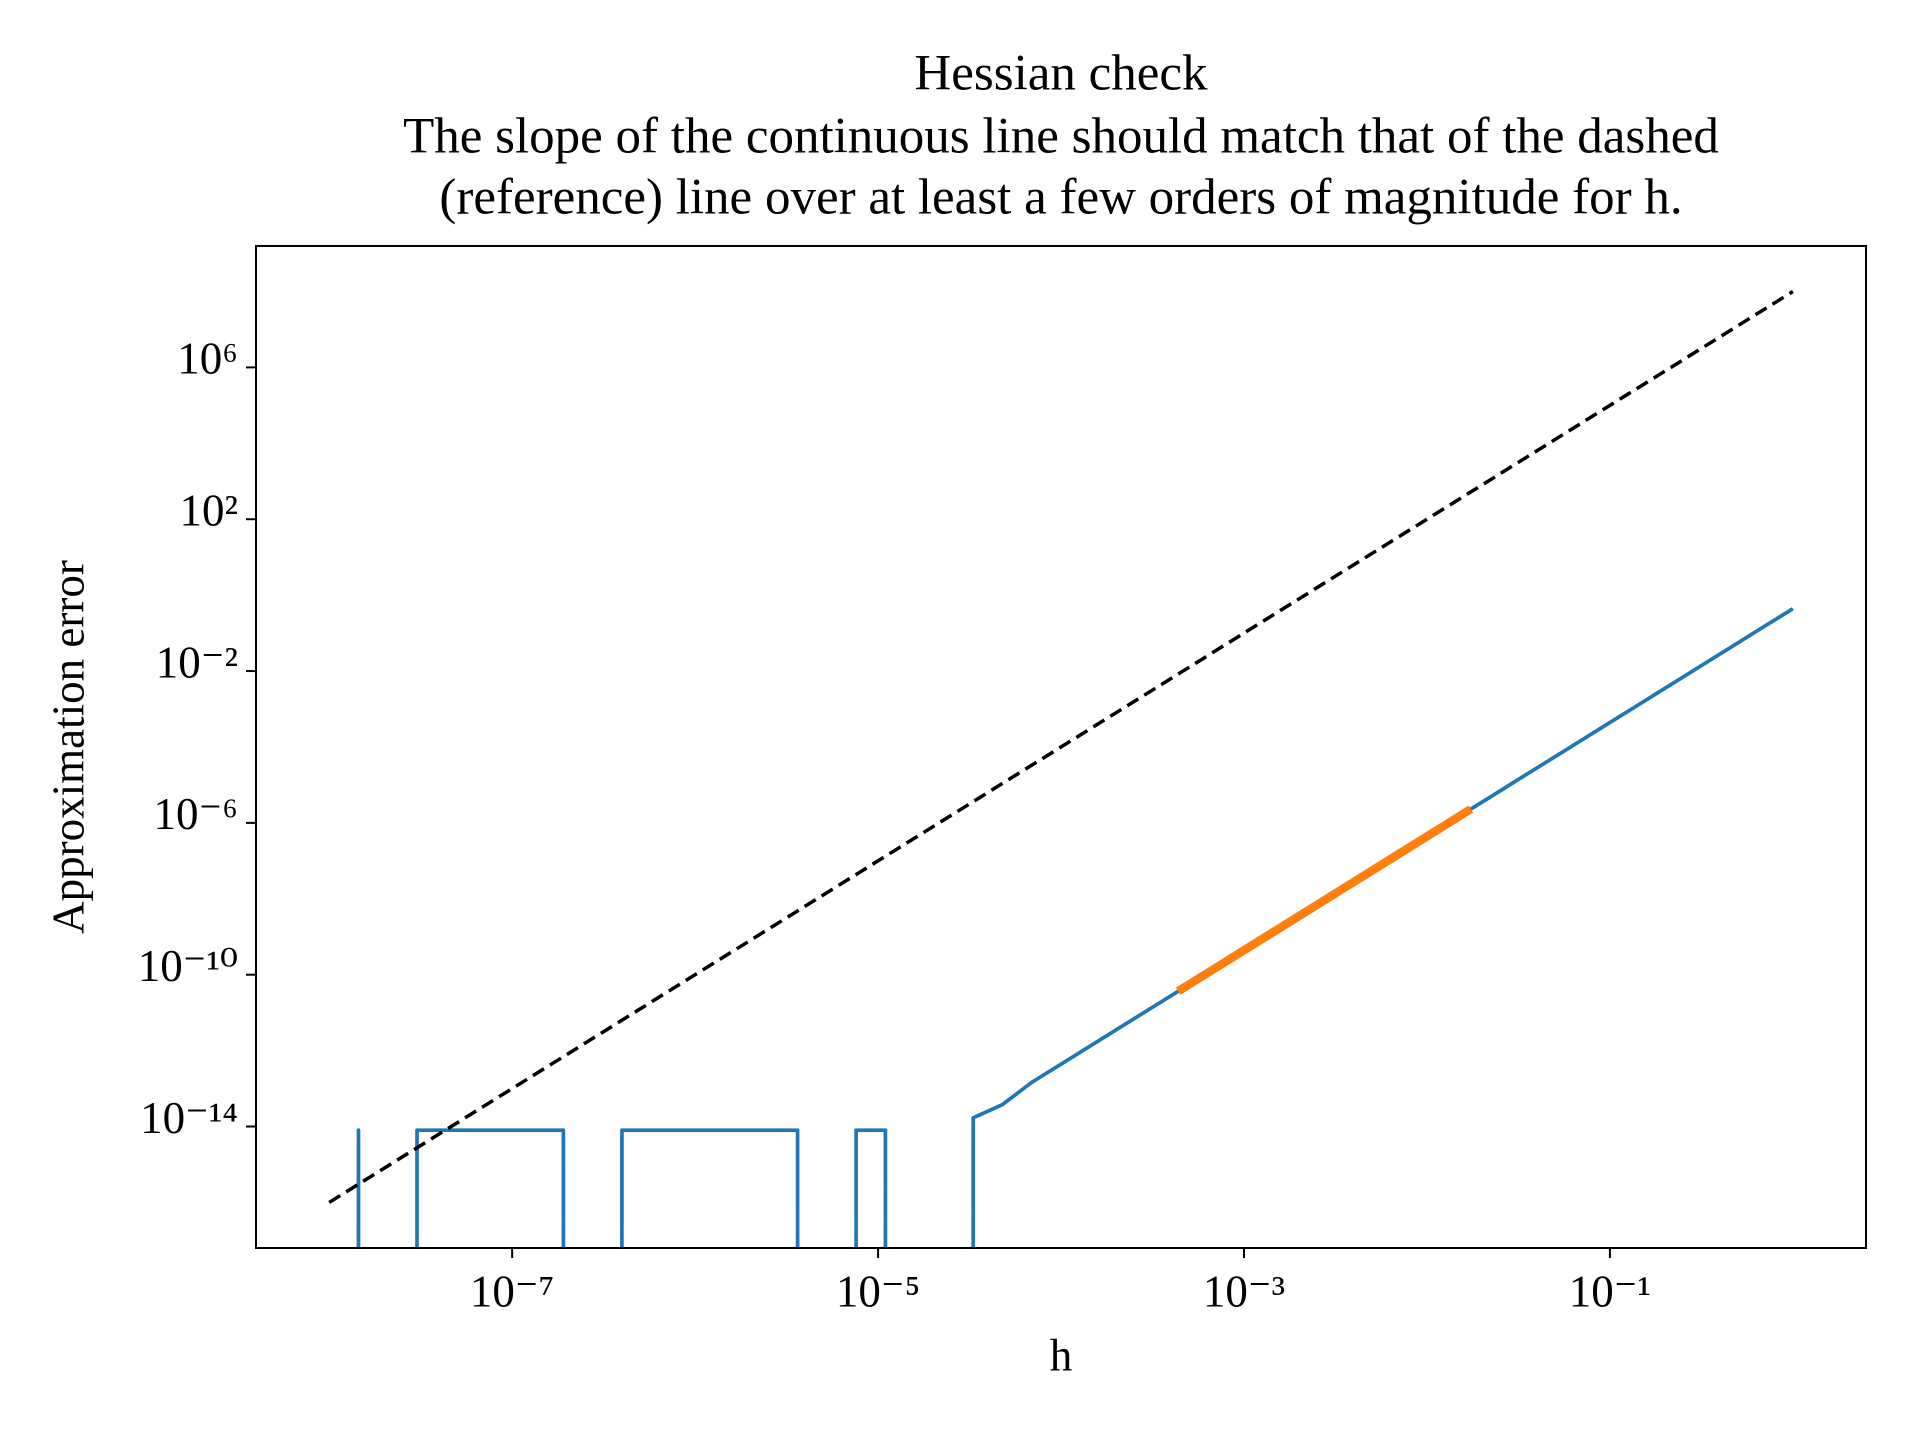 The image size is (1920, 1440). What do you see at coordinates (512, 1291) in the screenshot?
I see `x-tick-label: 10⁻⁷` at bounding box center [512, 1291].